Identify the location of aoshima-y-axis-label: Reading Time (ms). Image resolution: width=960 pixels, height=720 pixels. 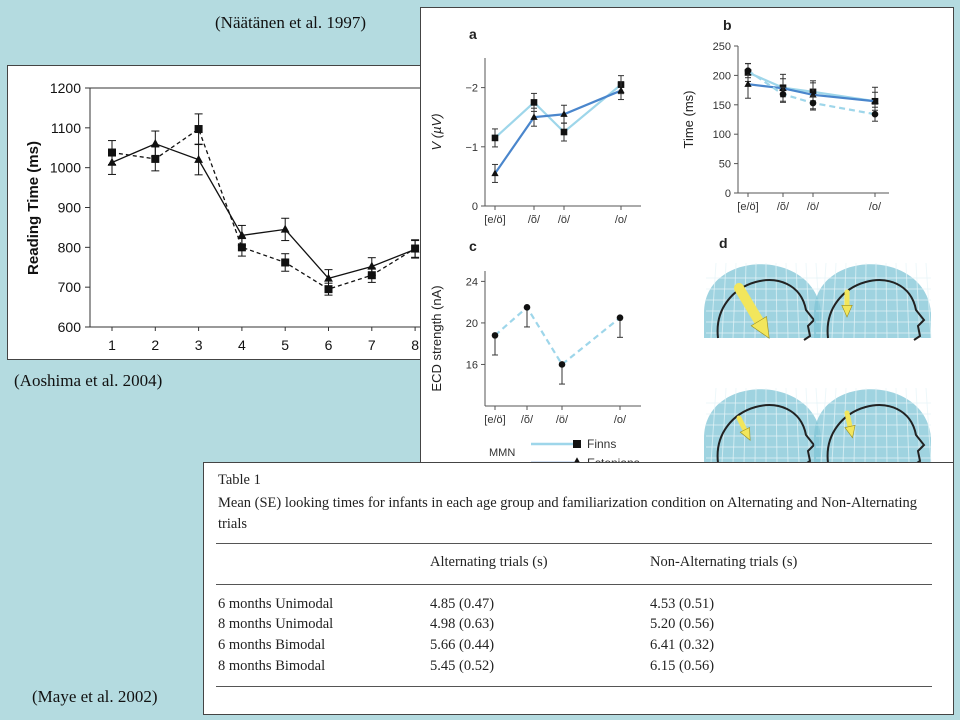
(33, 208).